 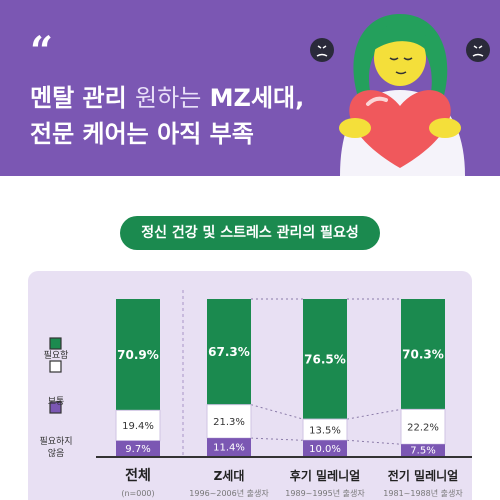 I want to click on x-tick-label: 전기 밀레니얼, so click(x=423, y=475).